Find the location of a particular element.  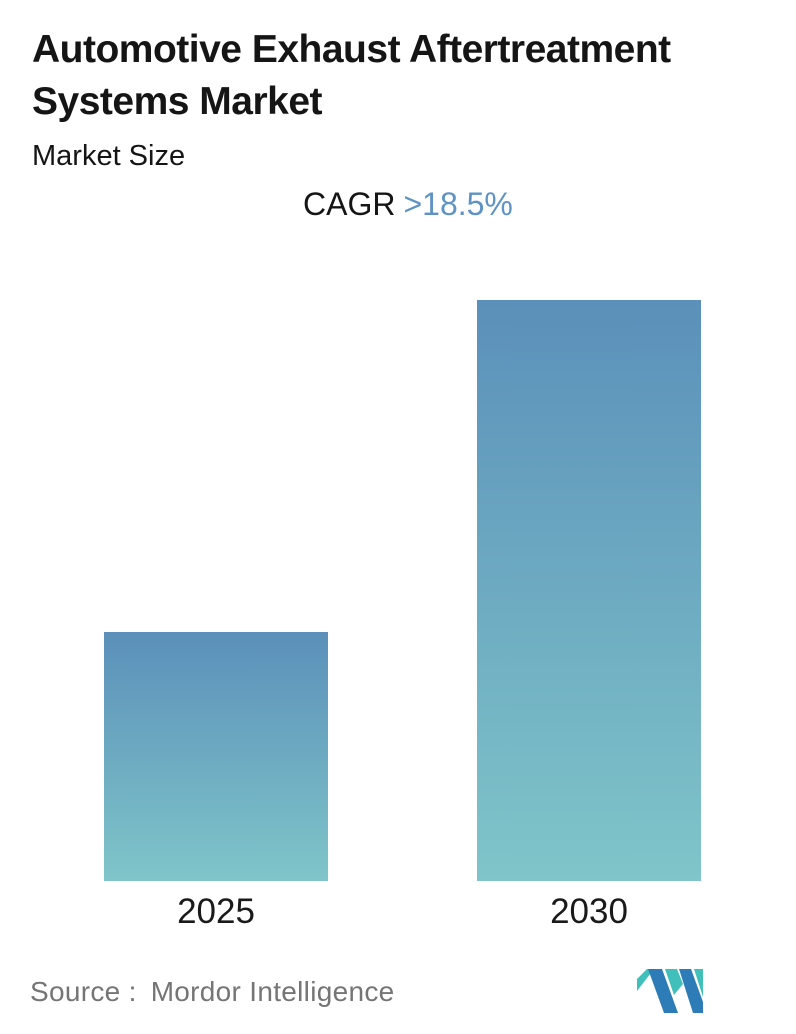

cagr-value: >18.5% is located at coordinates (458, 204).